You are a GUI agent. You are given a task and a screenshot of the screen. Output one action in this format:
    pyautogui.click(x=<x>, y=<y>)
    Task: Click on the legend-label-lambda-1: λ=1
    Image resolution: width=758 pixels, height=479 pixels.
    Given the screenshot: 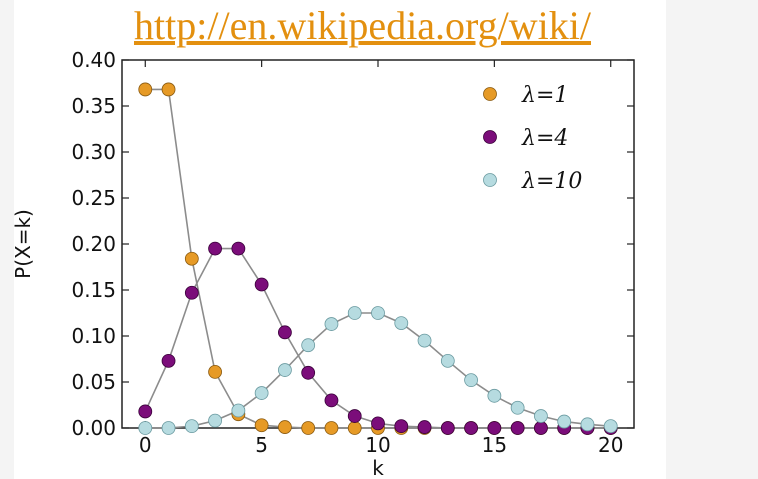 What is the action you would take?
    pyautogui.click(x=544, y=95)
    